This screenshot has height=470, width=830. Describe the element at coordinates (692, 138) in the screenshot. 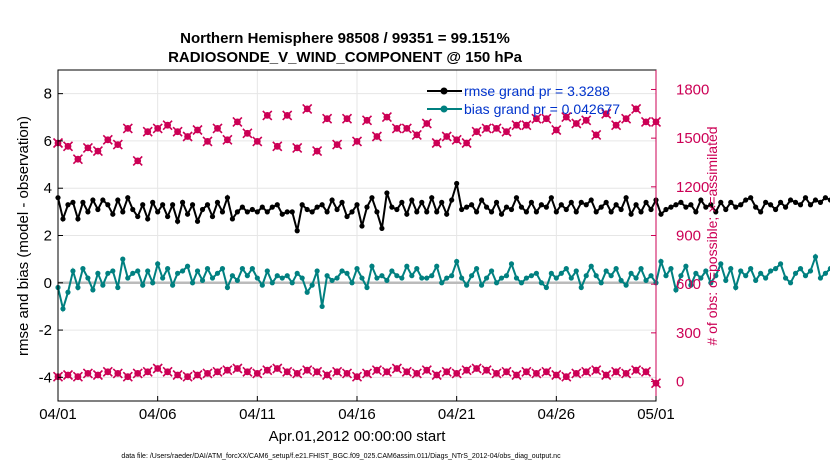

I see `y2-tick-label-5: 1500` at that location.